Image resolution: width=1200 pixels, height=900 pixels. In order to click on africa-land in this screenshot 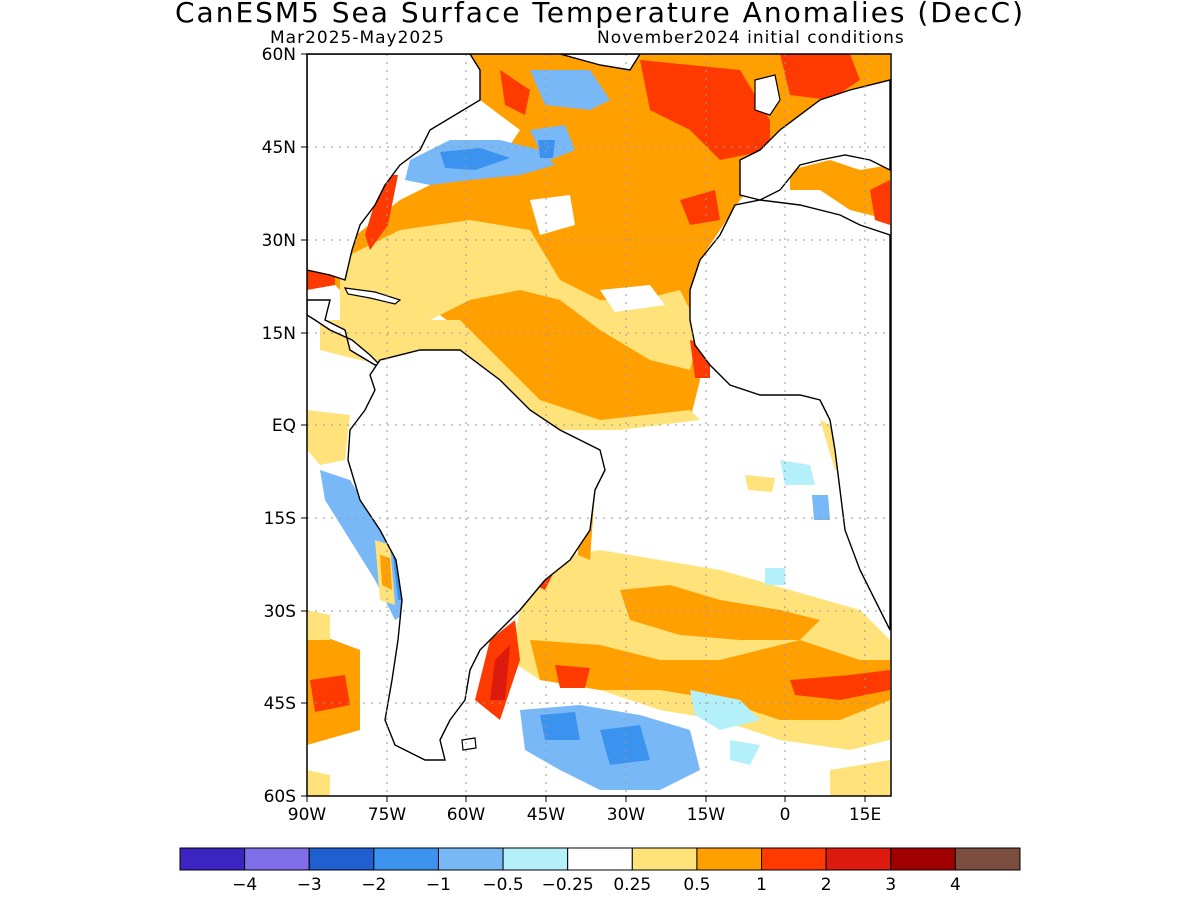, I will do `click(790, 415)`.